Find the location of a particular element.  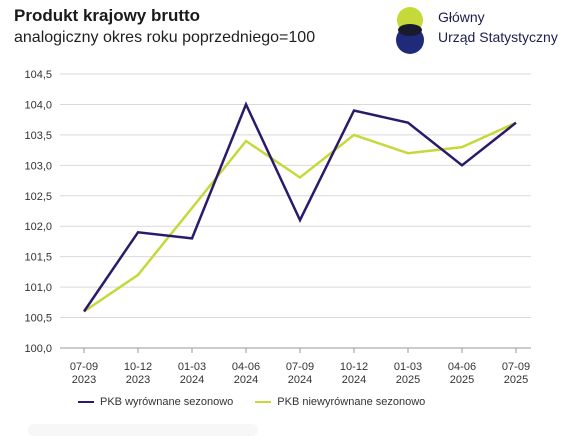

y-tick-label: 102,5 is located at coordinates (38, 197).